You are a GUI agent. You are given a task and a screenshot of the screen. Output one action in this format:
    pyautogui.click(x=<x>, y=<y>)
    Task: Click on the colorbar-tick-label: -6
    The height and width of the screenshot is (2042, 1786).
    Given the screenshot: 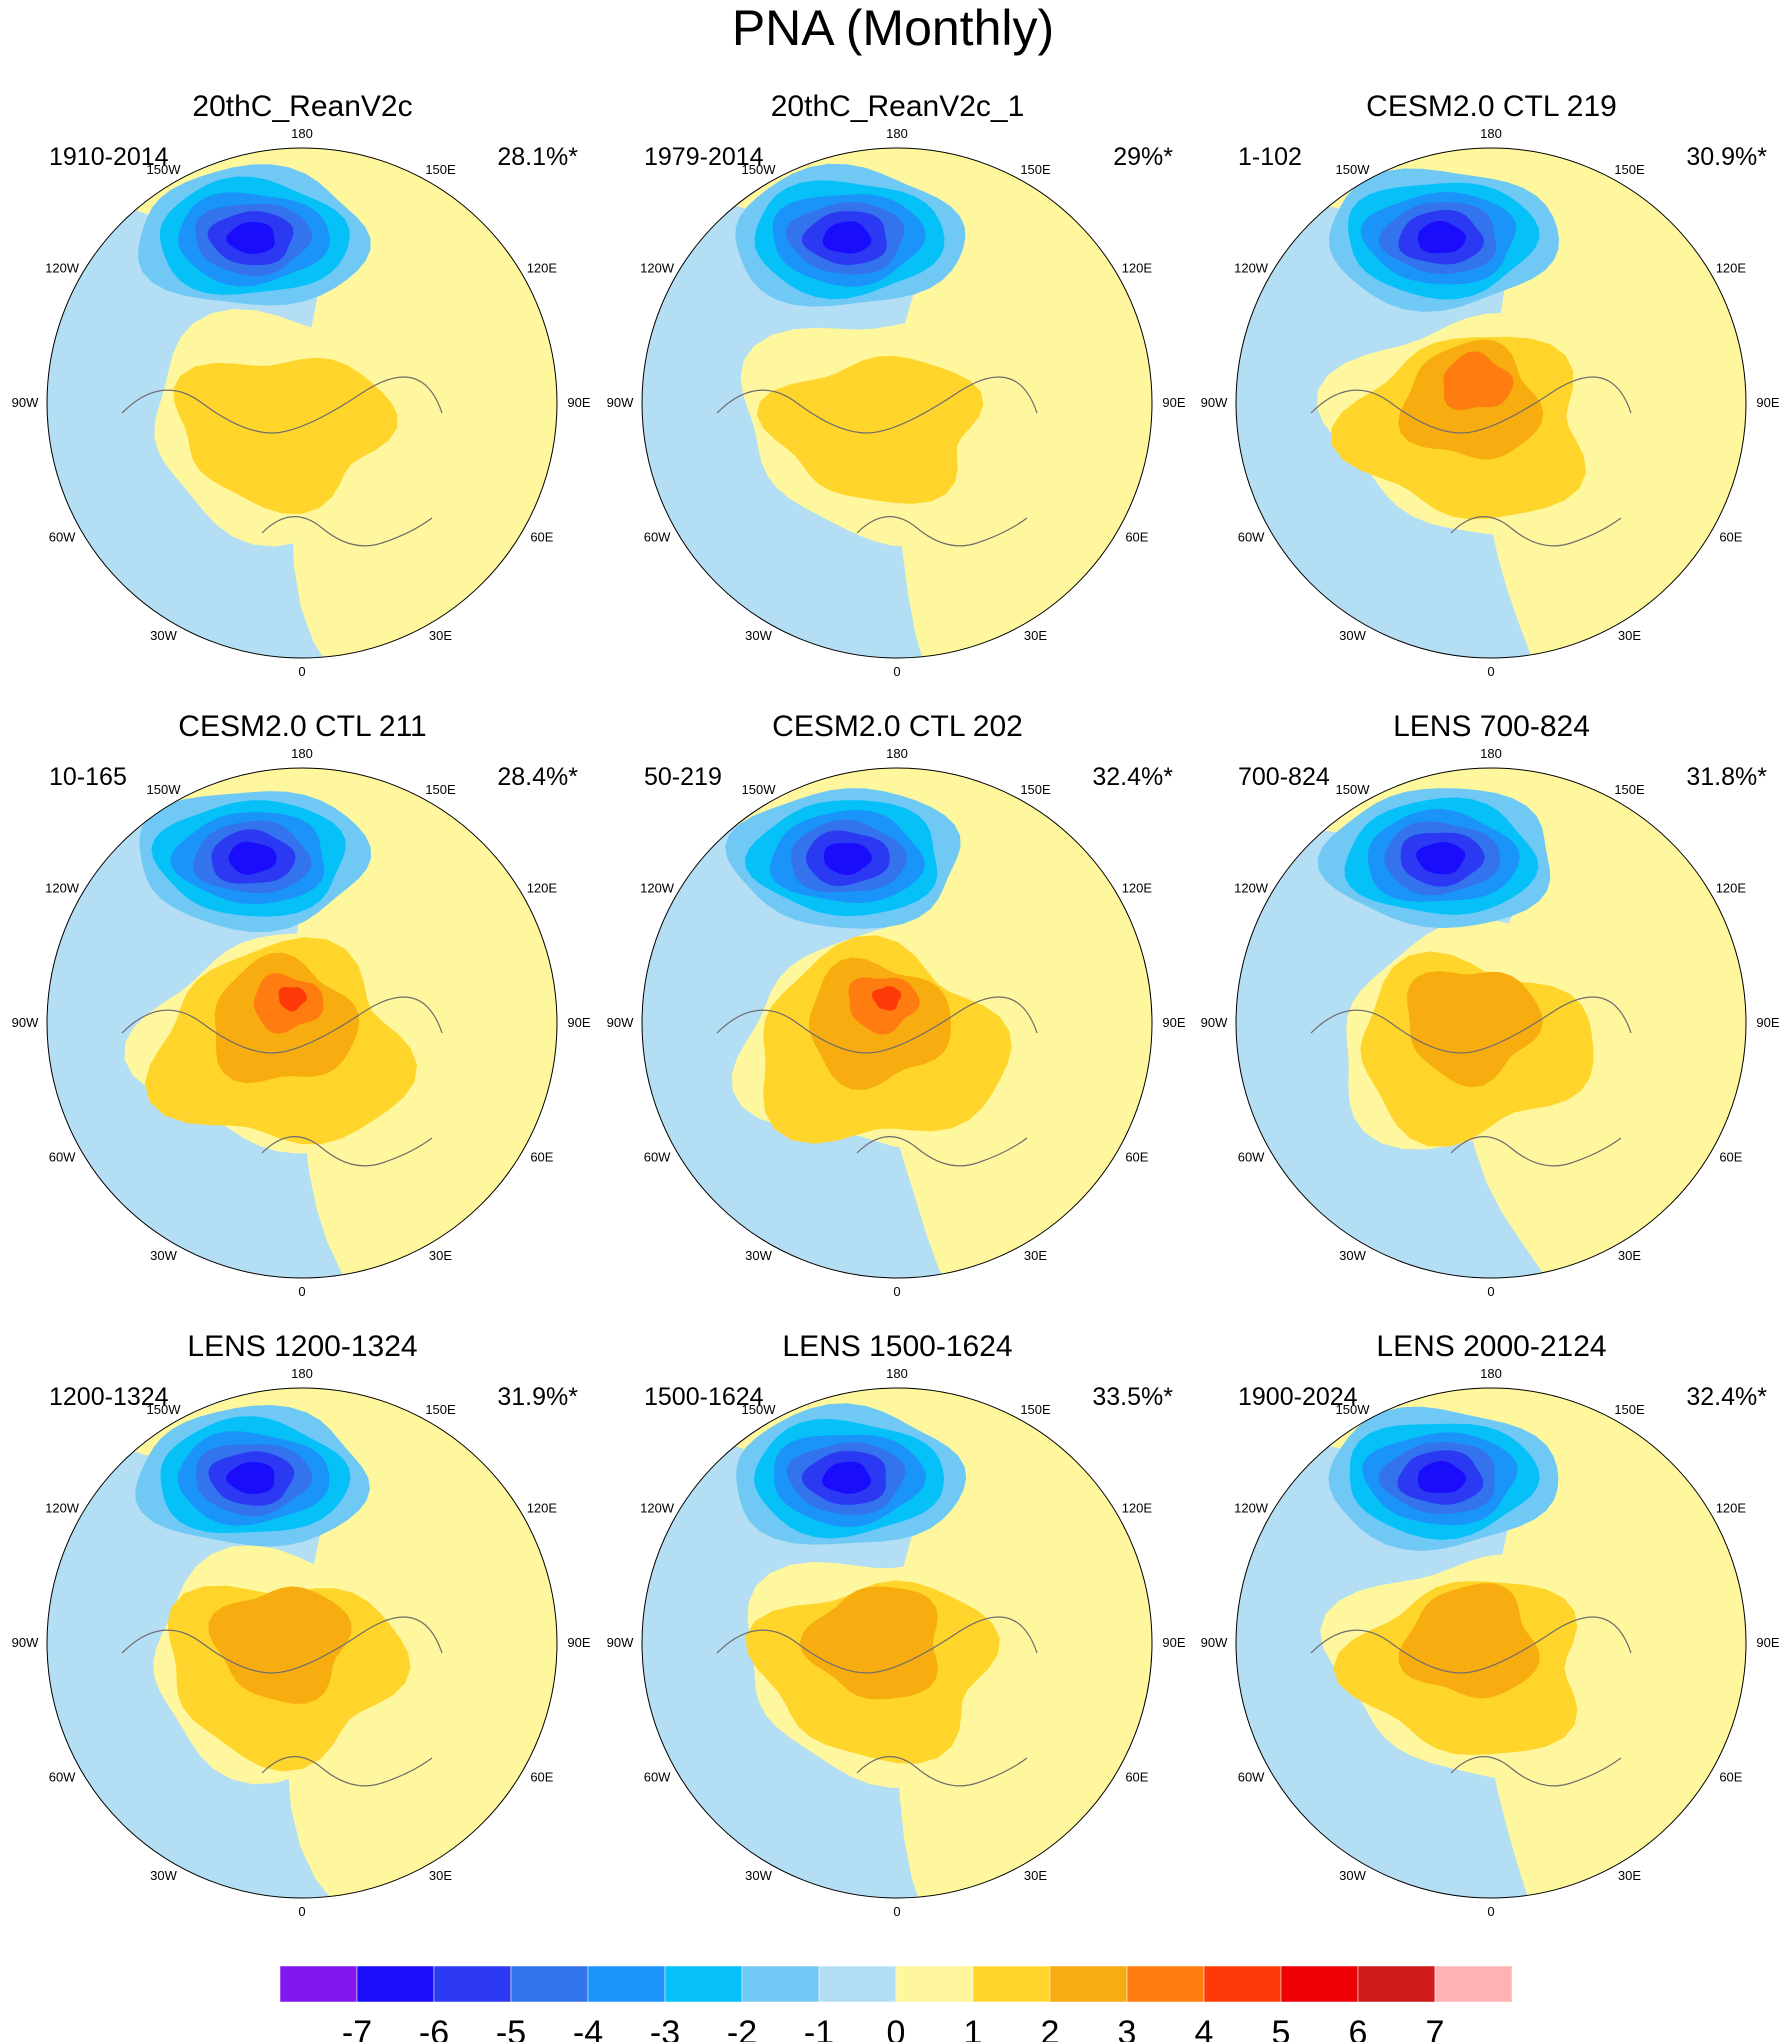 What is the action you would take?
    pyautogui.click(x=434, y=2028)
    